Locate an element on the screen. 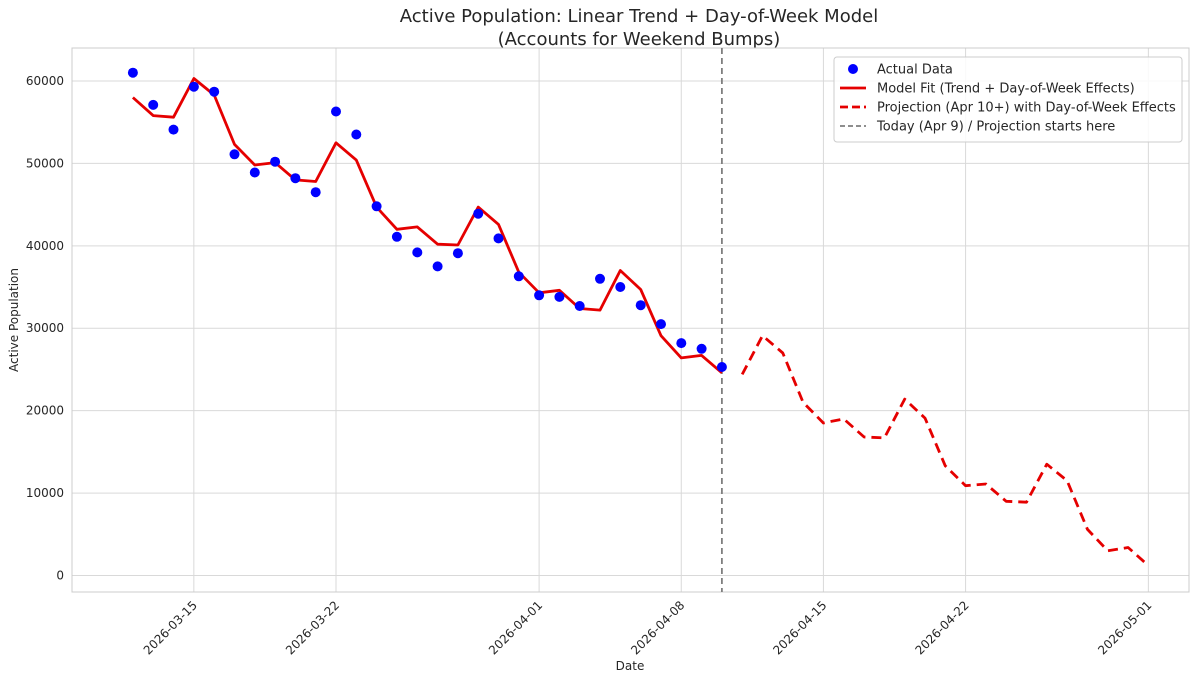  x-tick-label: 2026-03-22 is located at coordinates (312, 627).